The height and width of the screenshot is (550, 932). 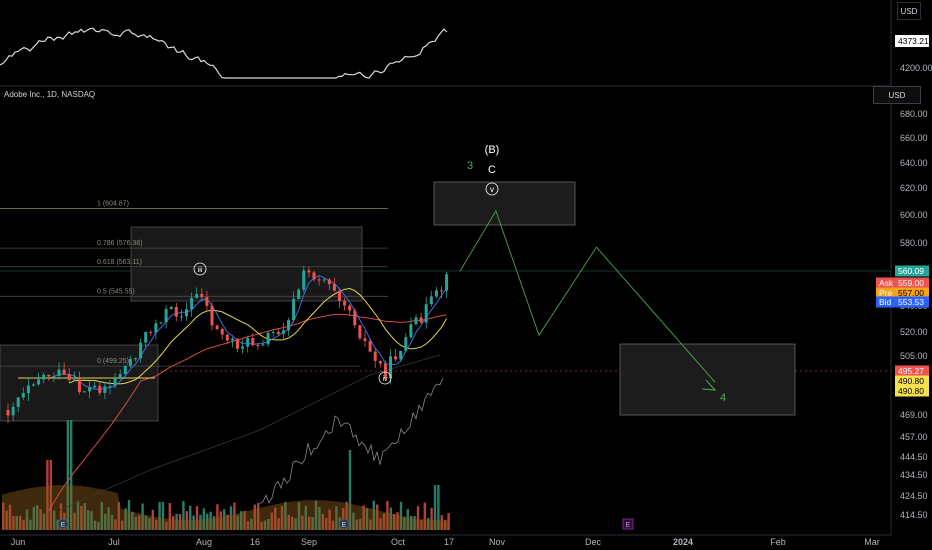 What do you see at coordinates (914, 457) in the screenshot?
I see `price-tick-11: 444.50` at bounding box center [914, 457].